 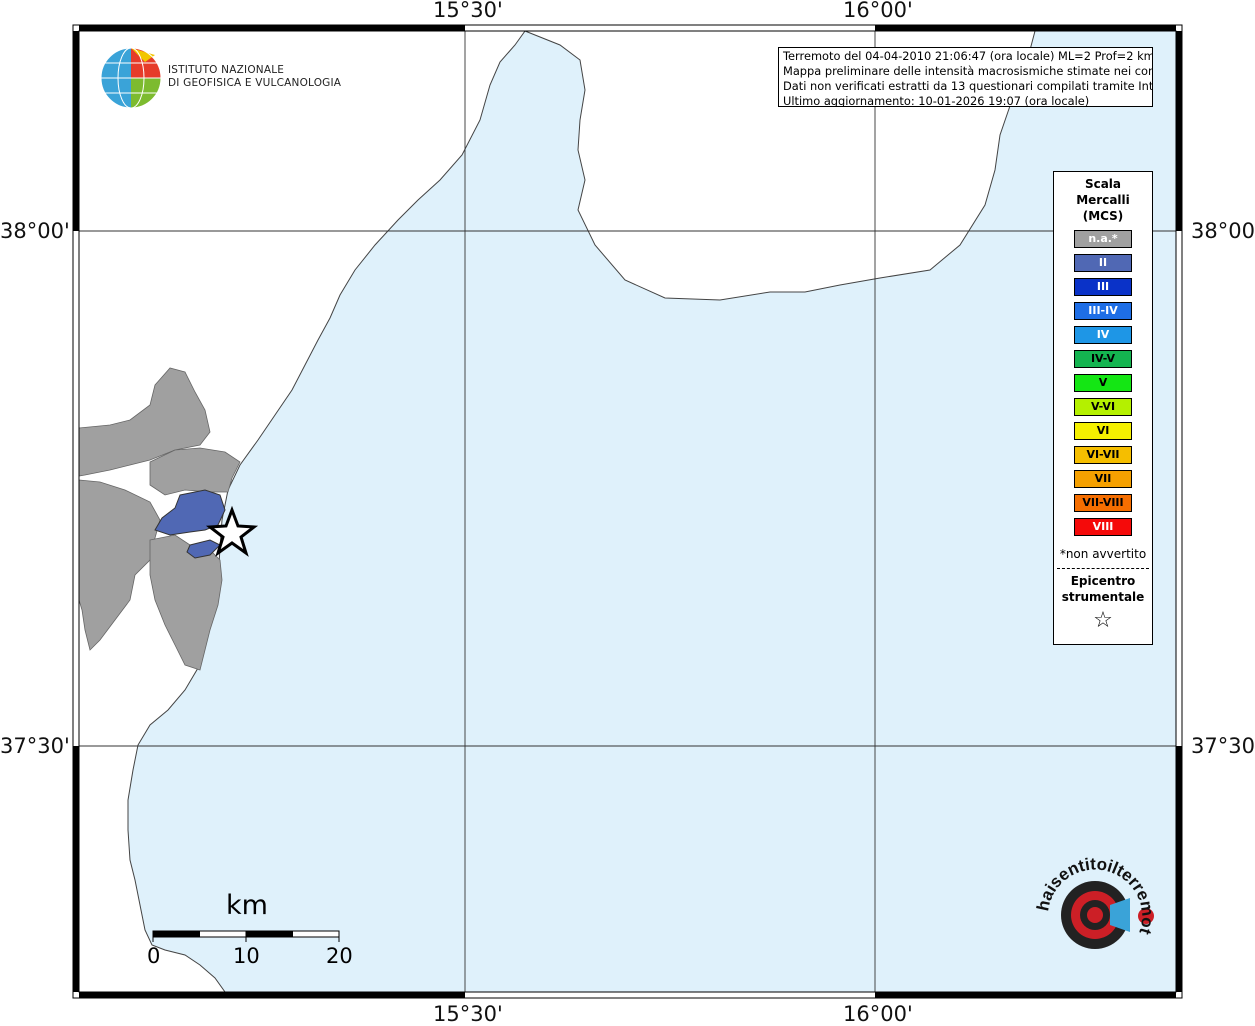 What do you see at coordinates (339, 956) in the screenshot?
I see `scale-tick-20: 20` at bounding box center [339, 956].